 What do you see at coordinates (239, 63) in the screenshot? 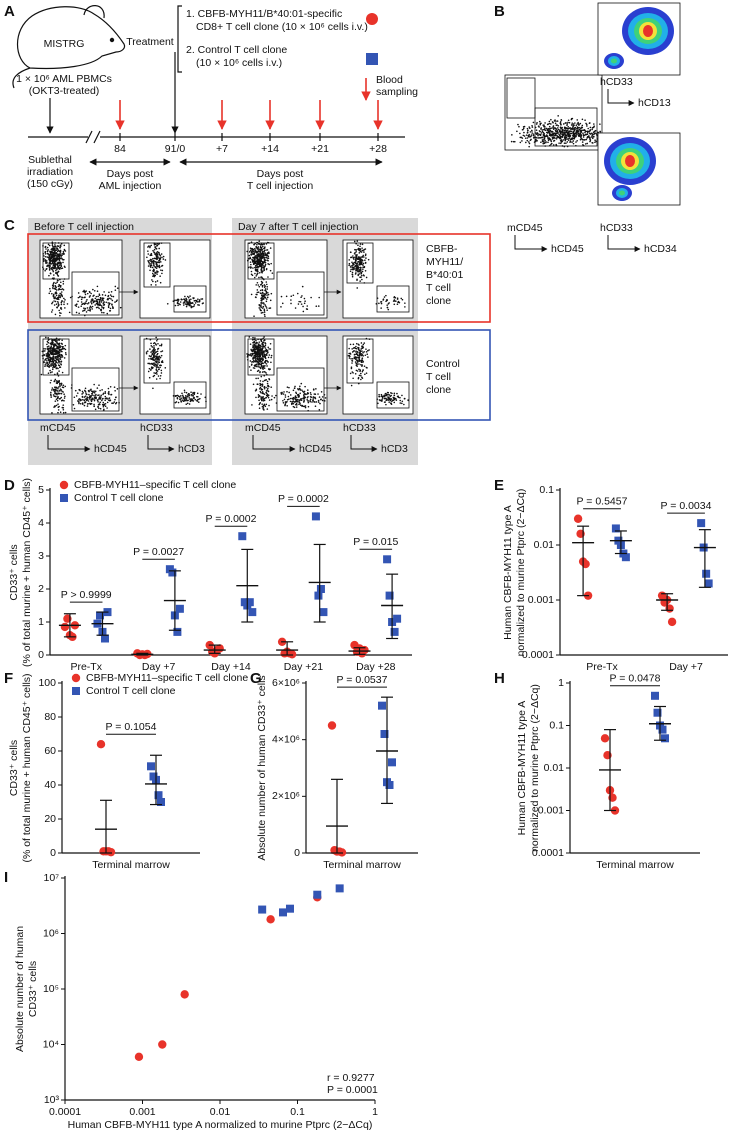
I see `treatment-option: (10 × 10⁶ cells i.v.)` at bounding box center [239, 63].